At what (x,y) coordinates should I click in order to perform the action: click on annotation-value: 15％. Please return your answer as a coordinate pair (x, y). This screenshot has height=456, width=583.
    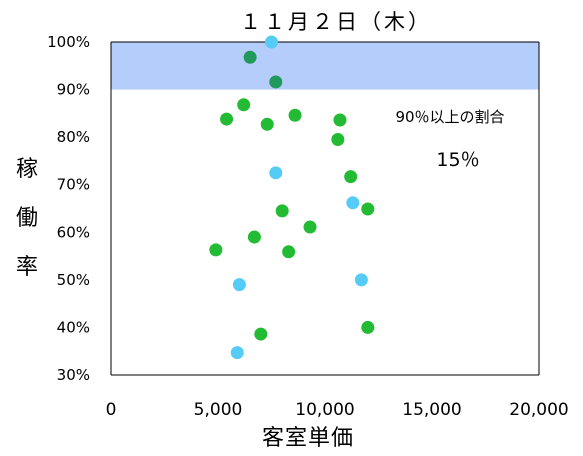
    Looking at the image, I should click on (457, 160).